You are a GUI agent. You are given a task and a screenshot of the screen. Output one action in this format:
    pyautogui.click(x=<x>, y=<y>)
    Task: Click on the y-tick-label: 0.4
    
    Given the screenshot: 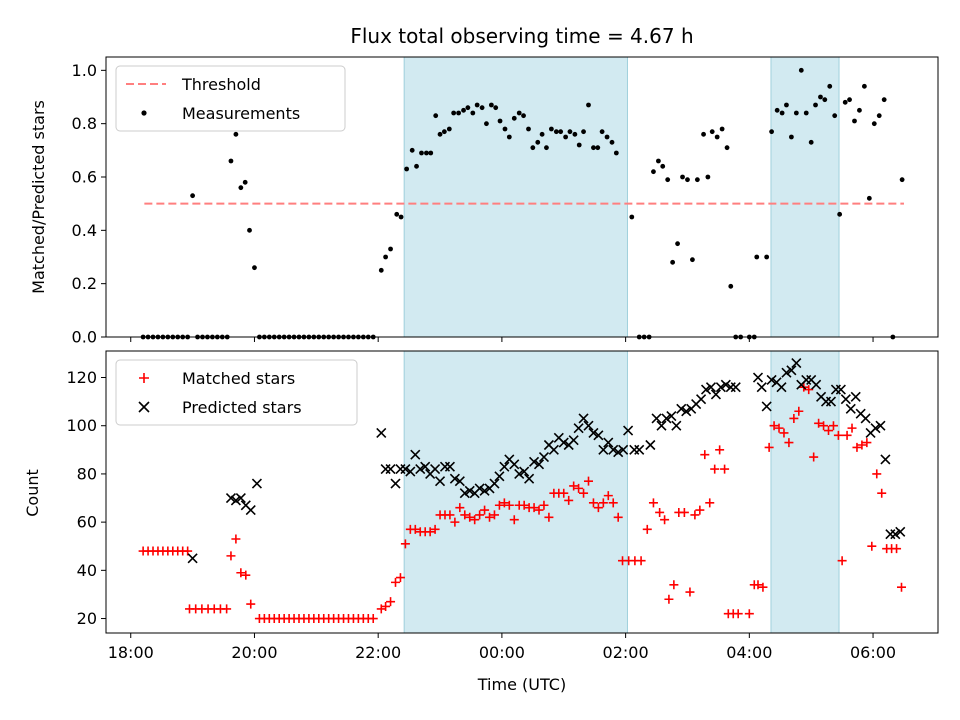 What is the action you would take?
    pyautogui.click(x=84, y=230)
    